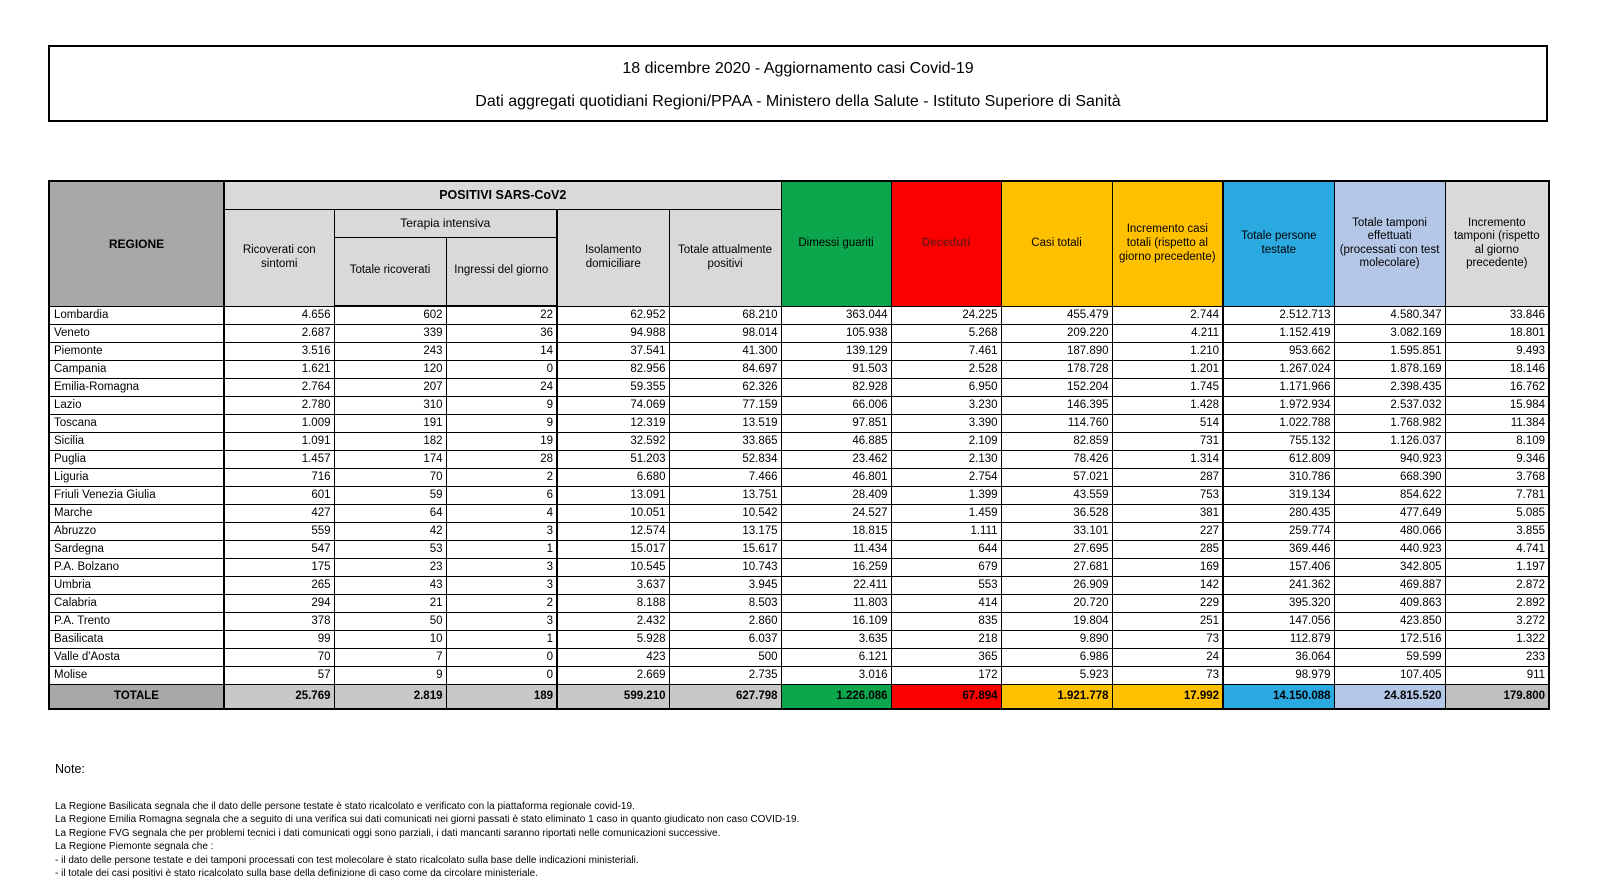  What do you see at coordinates (1278, 459) in the screenshot?
I see `value-cell: 612.809` at bounding box center [1278, 459].